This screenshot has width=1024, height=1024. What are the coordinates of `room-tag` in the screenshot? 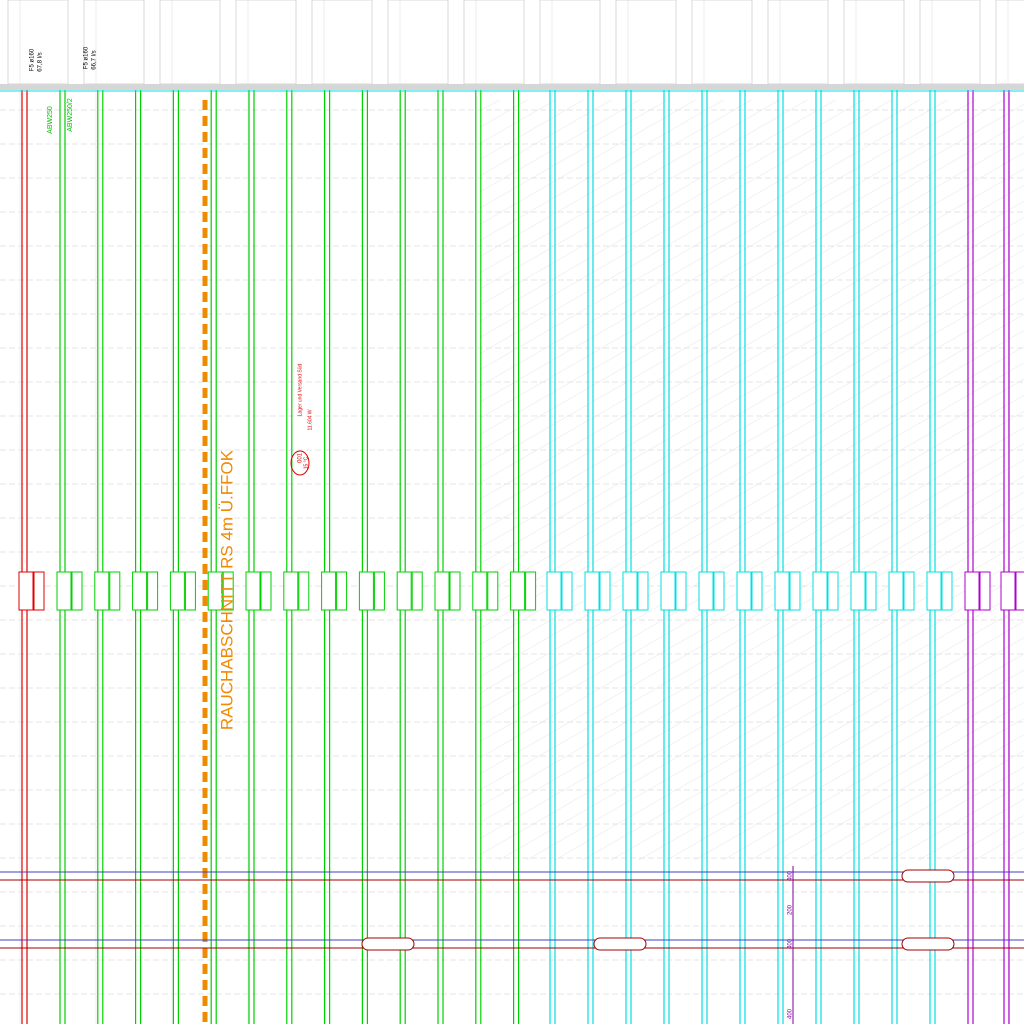 It's located at (300, 463).